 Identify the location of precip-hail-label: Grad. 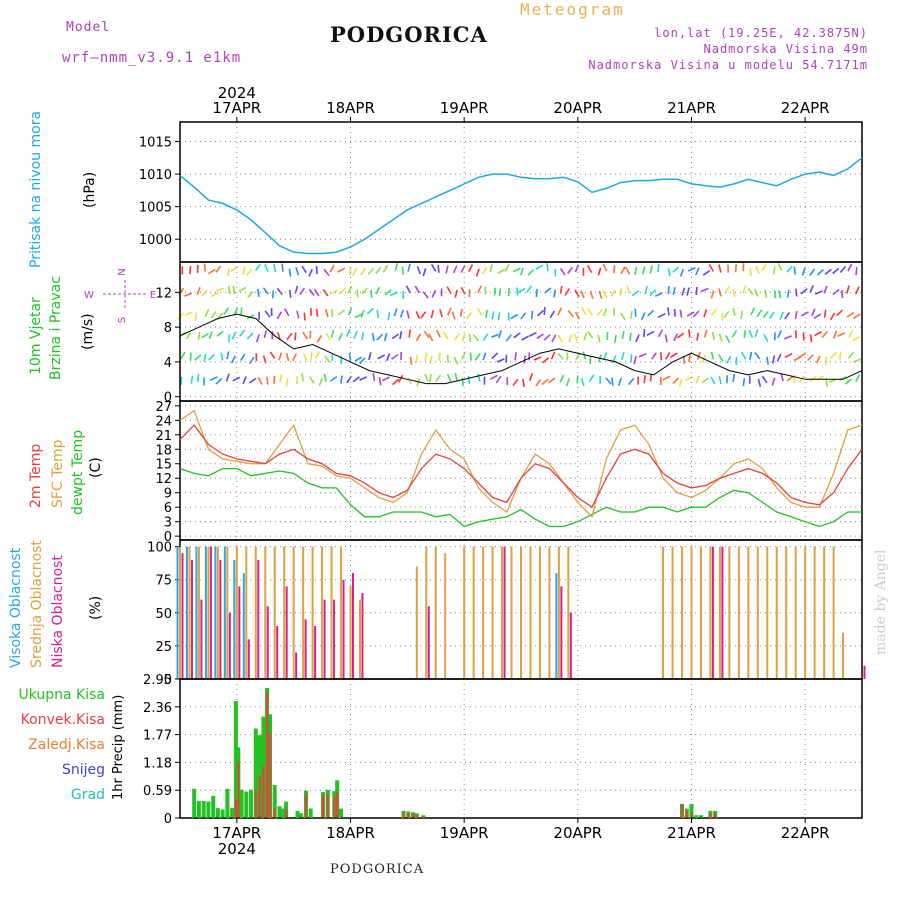
(87, 795).